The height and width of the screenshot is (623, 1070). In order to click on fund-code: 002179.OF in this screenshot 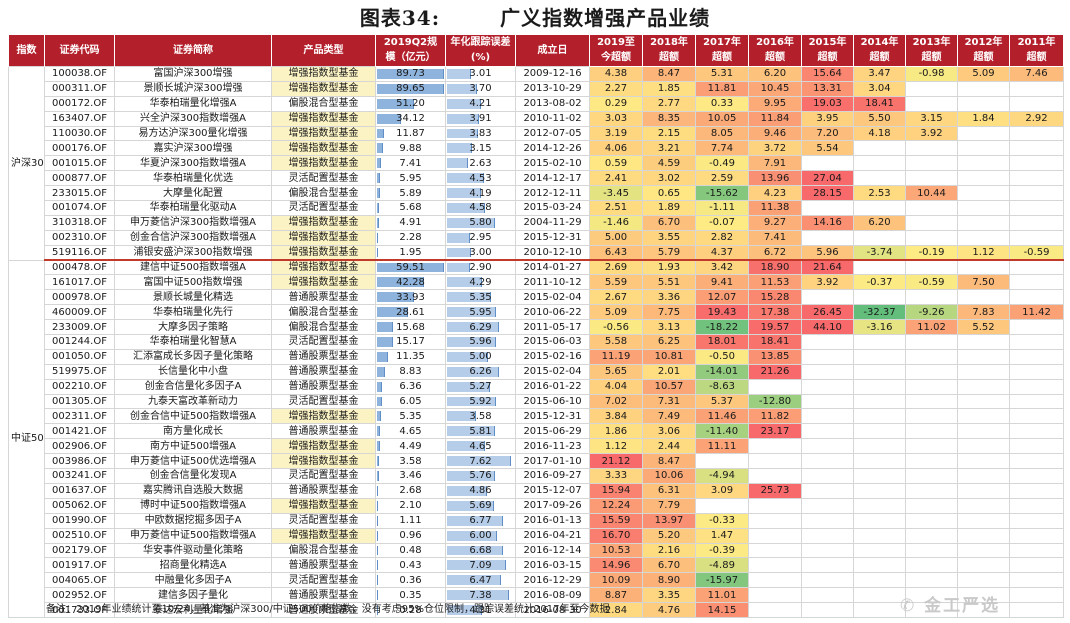, I will do `click(79, 550)`.